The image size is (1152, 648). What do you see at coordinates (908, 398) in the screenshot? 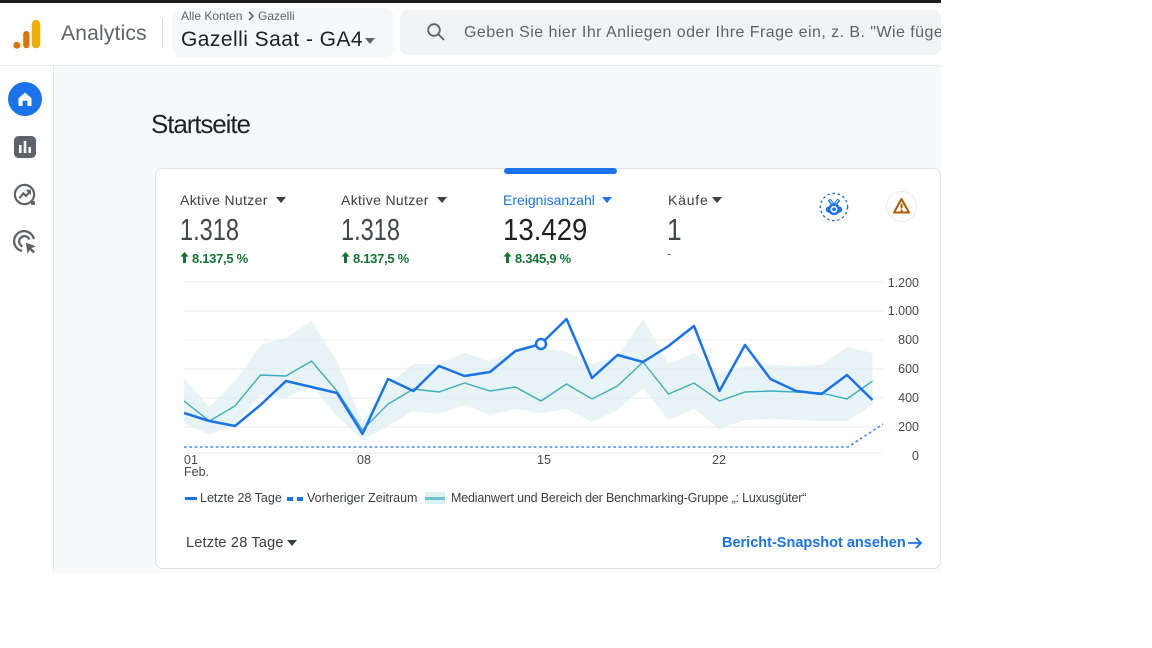
I see `svg-text: 400` at bounding box center [908, 398].